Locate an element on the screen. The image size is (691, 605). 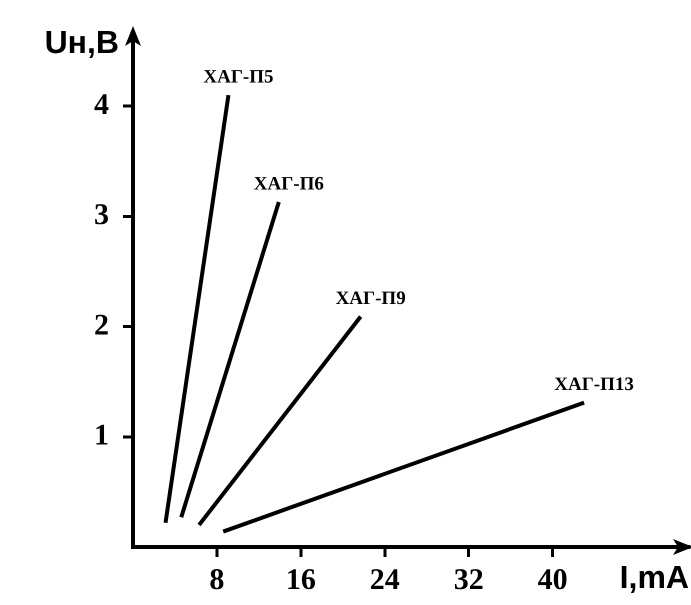
x-axis-title: I,mA is located at coordinates (654, 576).